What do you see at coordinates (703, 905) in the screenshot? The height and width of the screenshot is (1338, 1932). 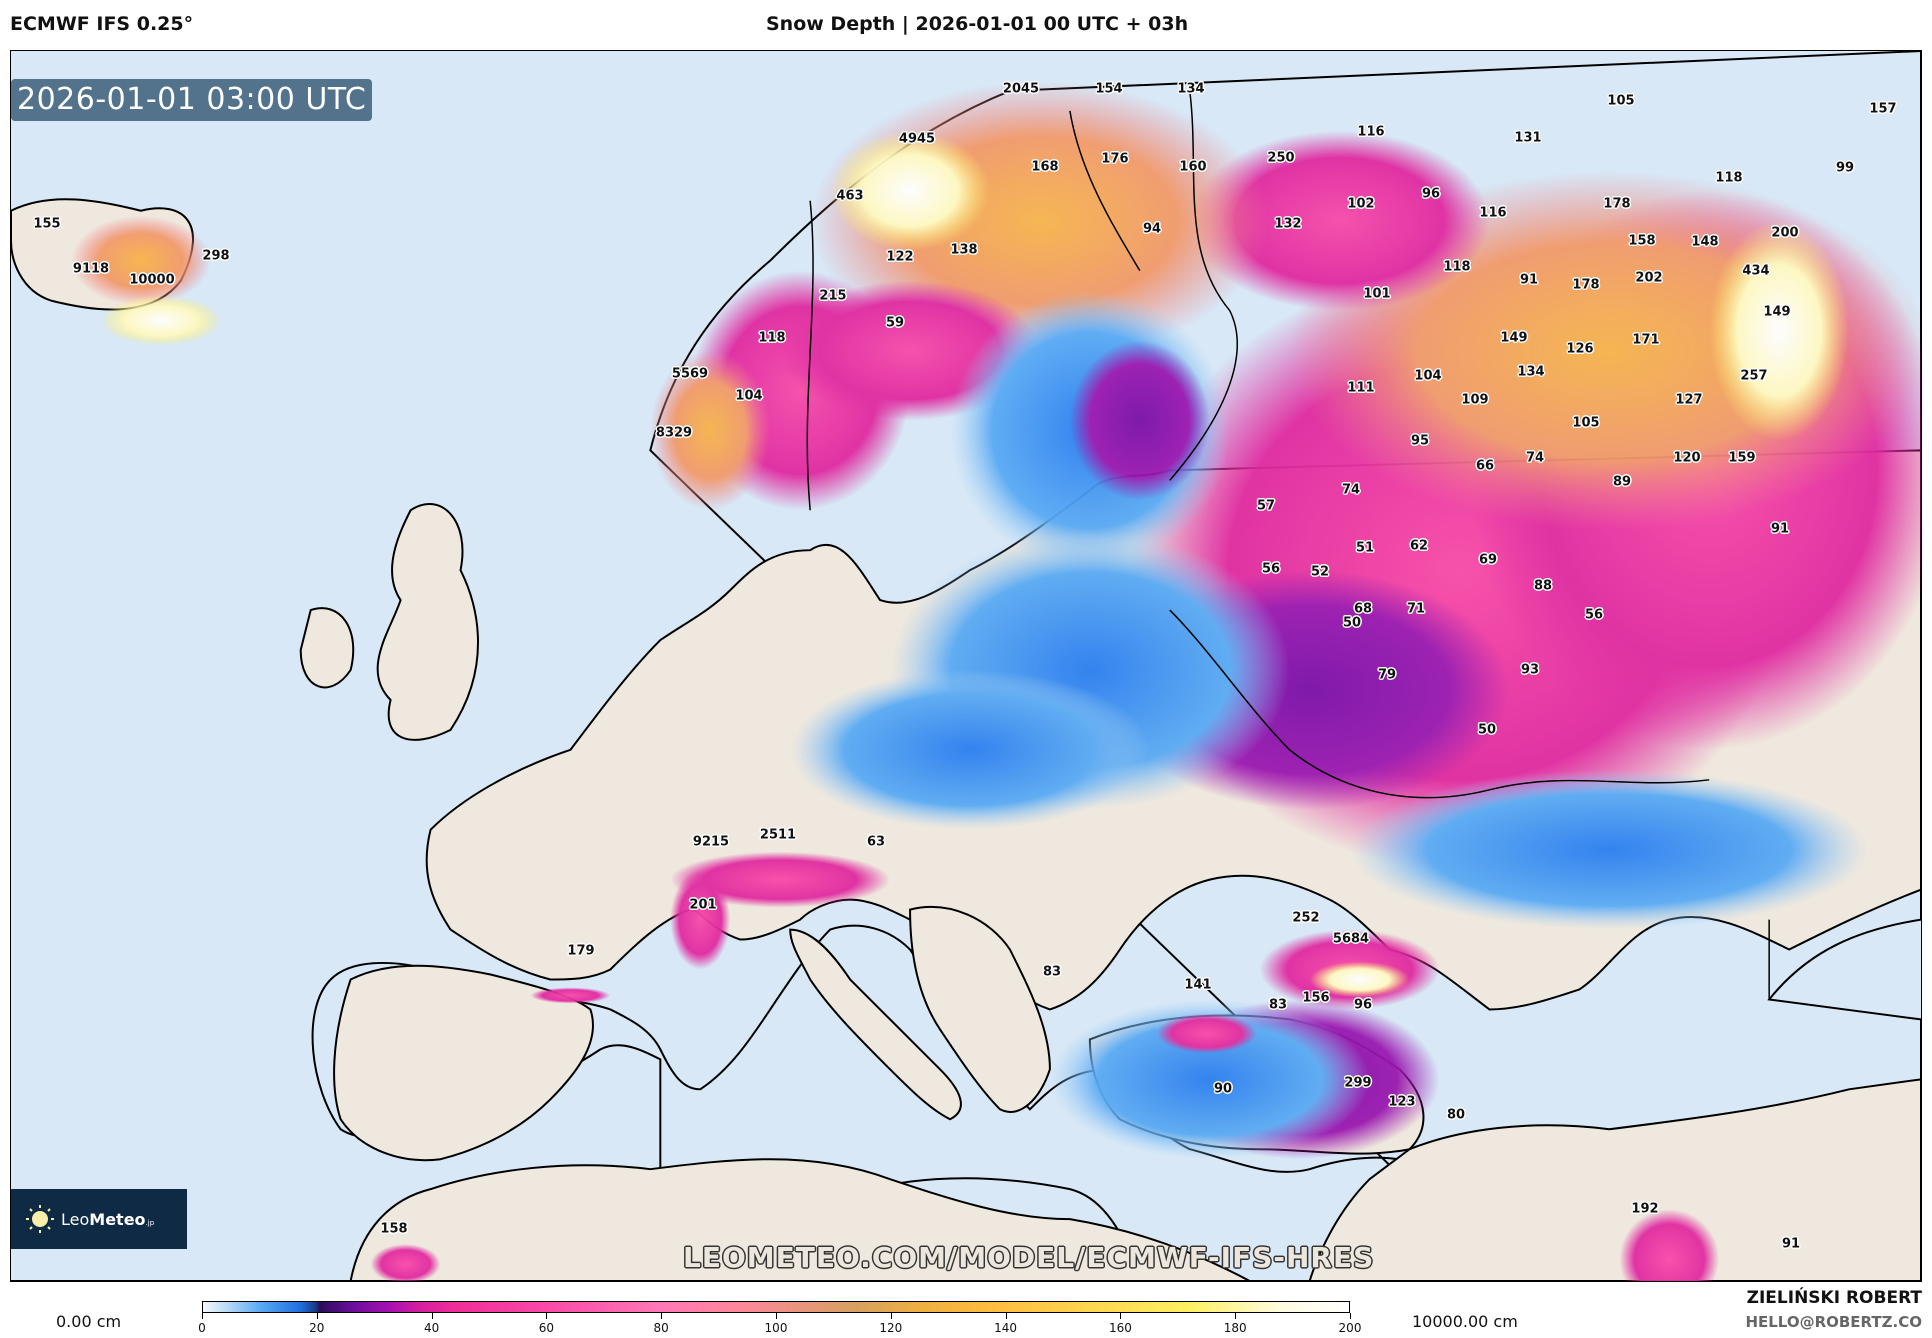 I see `snow-depth-value-label: 201` at bounding box center [703, 905].